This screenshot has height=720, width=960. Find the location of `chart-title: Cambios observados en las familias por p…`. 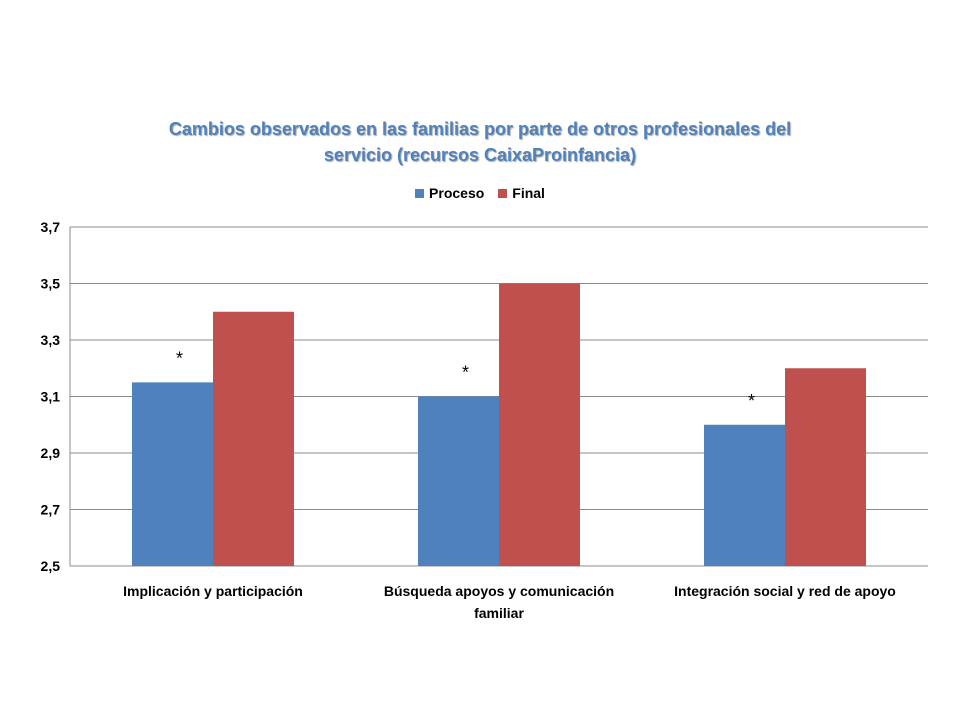

chart-title: Cambios observados en las familias por p… is located at coordinates (480, 142).